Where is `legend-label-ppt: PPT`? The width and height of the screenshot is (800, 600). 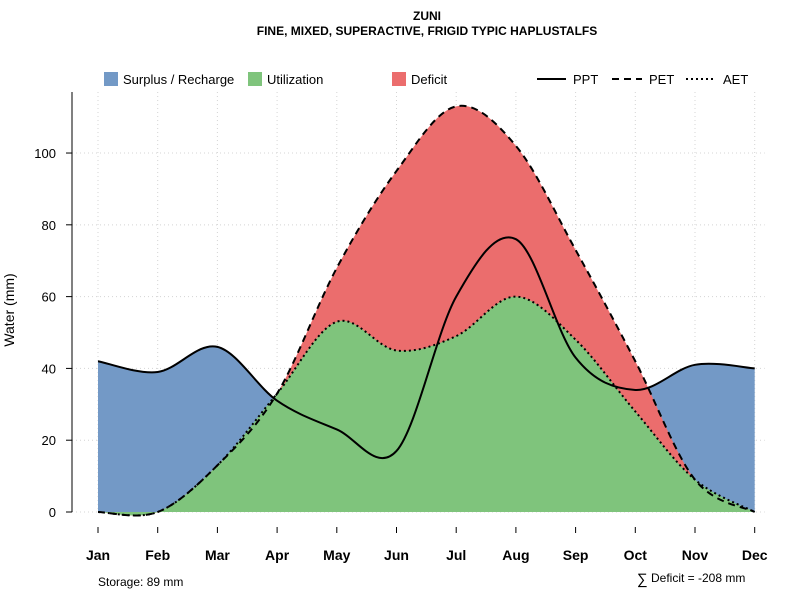
legend-label-ppt: PPT is located at coordinates (585, 79).